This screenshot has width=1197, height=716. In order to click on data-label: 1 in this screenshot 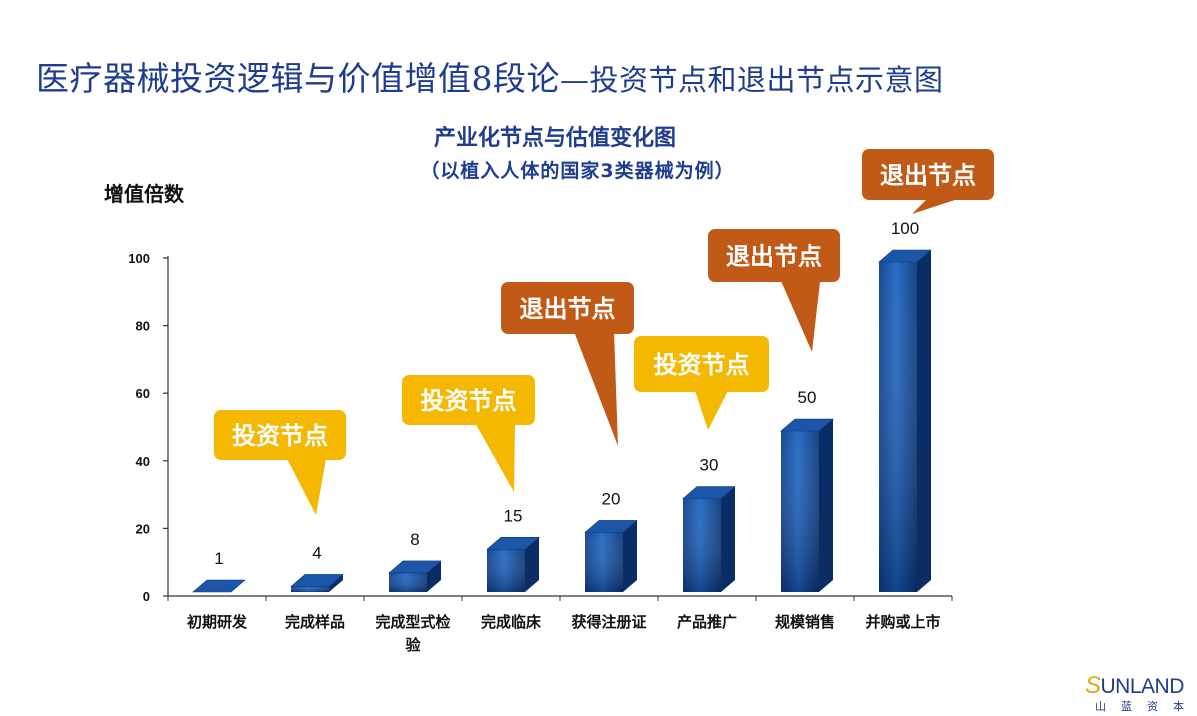, I will do `click(218, 558)`.